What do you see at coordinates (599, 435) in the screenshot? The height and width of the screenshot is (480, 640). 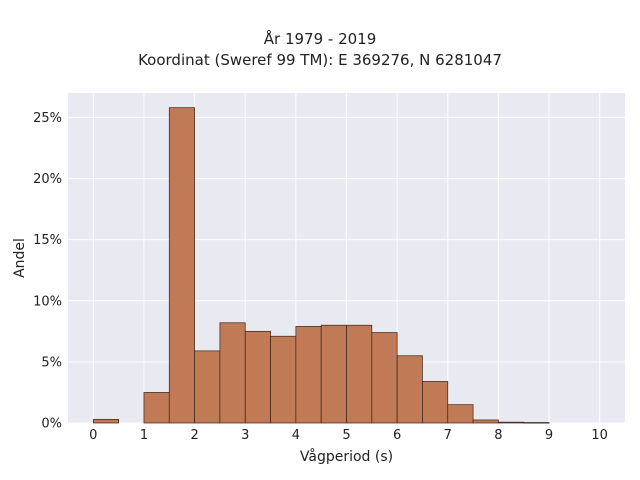 I see `x-tick-label: 10` at bounding box center [599, 435].